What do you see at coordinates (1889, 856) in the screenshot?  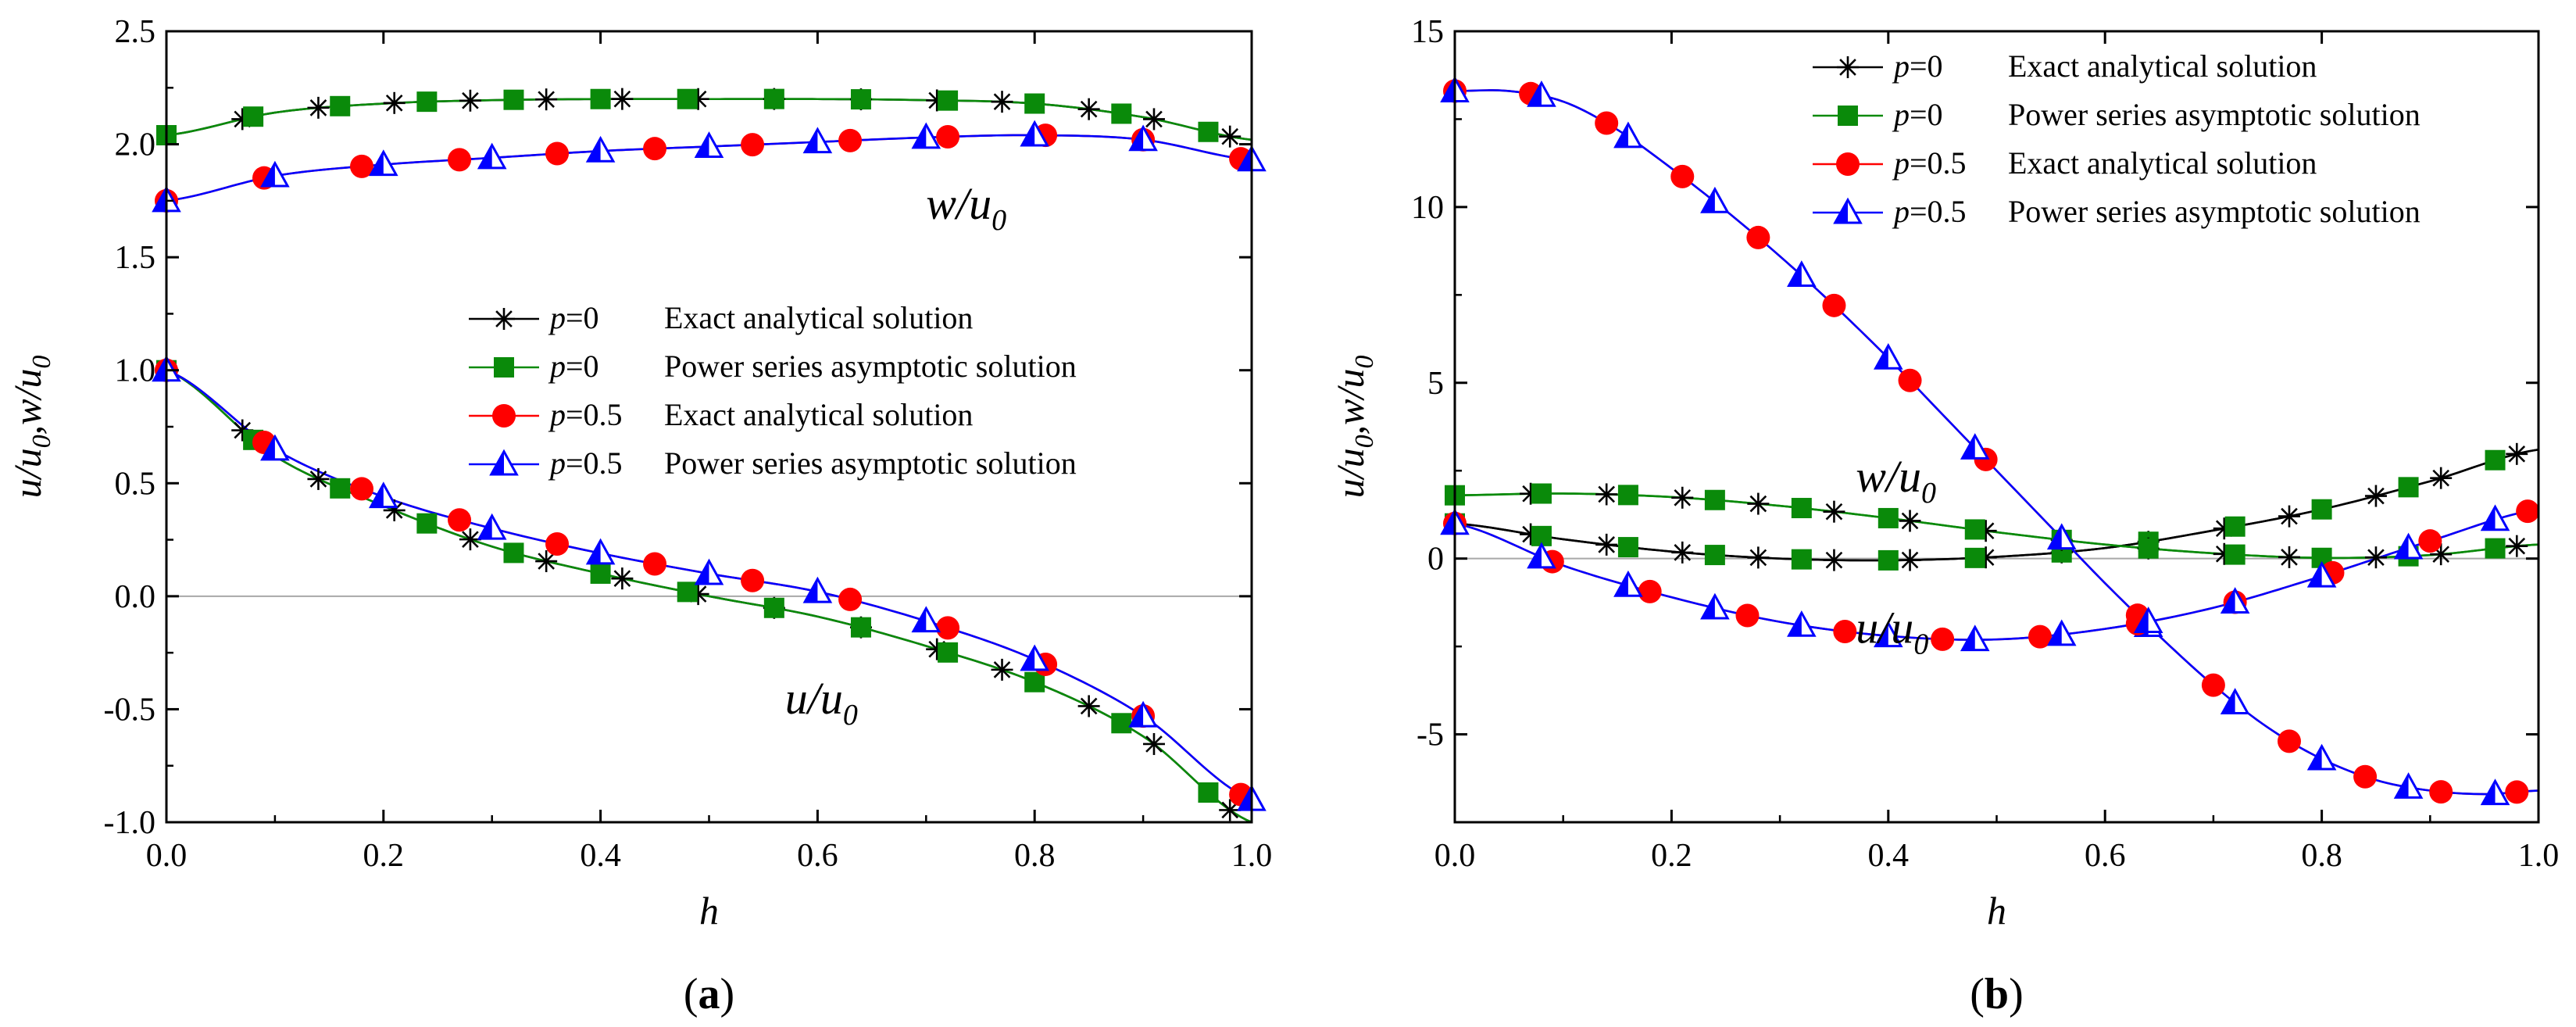 I see `x-tick-label: 0.4` at bounding box center [1889, 856].